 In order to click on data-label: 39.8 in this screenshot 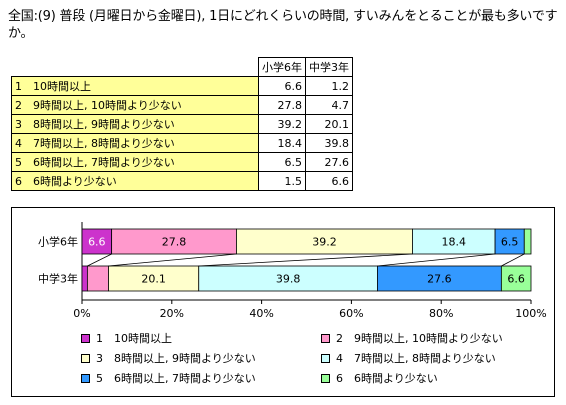, I will do `click(288, 279)`.